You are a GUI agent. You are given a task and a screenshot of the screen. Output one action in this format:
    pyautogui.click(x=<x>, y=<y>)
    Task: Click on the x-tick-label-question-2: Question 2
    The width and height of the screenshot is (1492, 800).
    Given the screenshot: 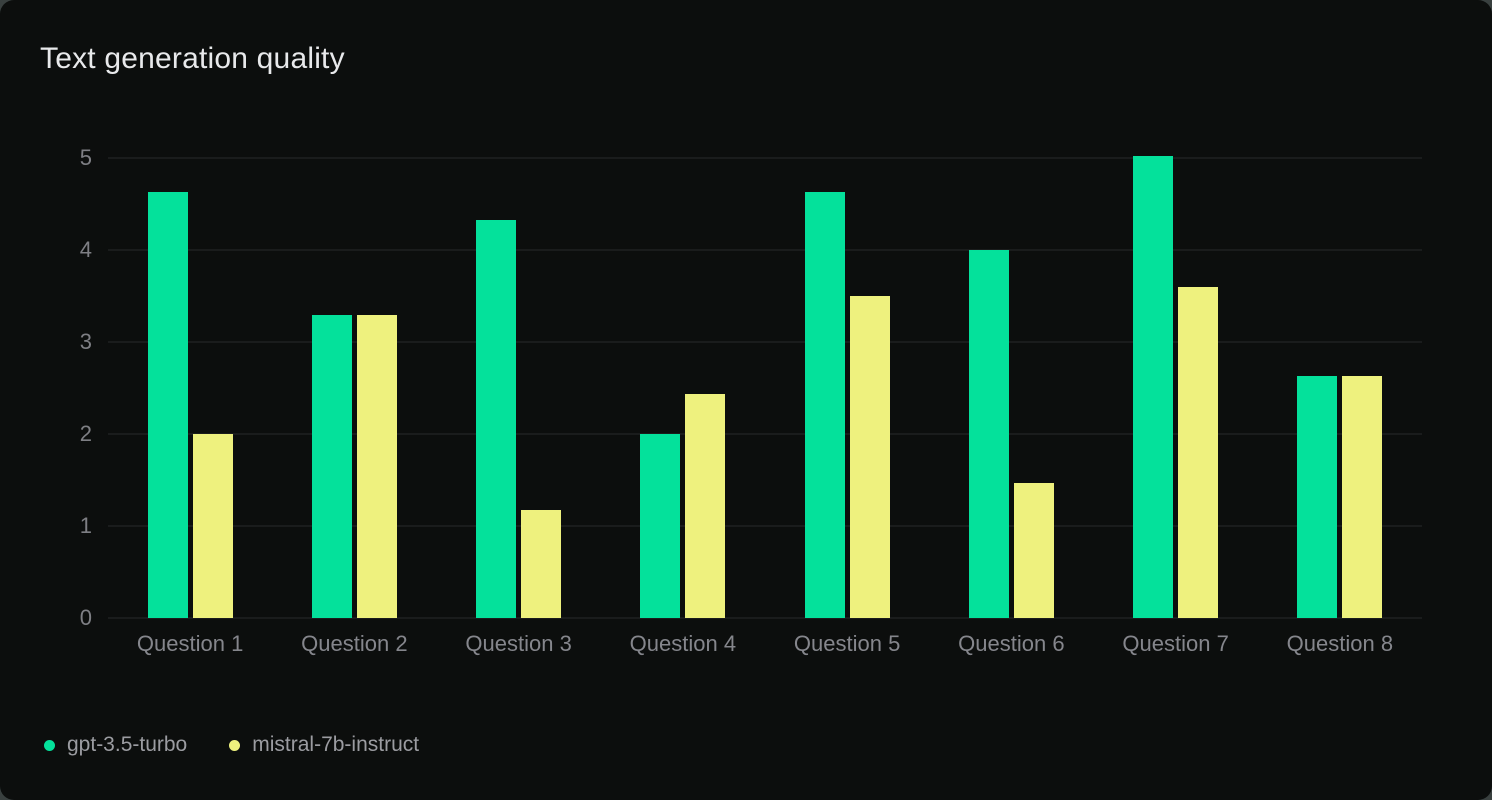 What is the action you would take?
    pyautogui.click(x=354, y=643)
    